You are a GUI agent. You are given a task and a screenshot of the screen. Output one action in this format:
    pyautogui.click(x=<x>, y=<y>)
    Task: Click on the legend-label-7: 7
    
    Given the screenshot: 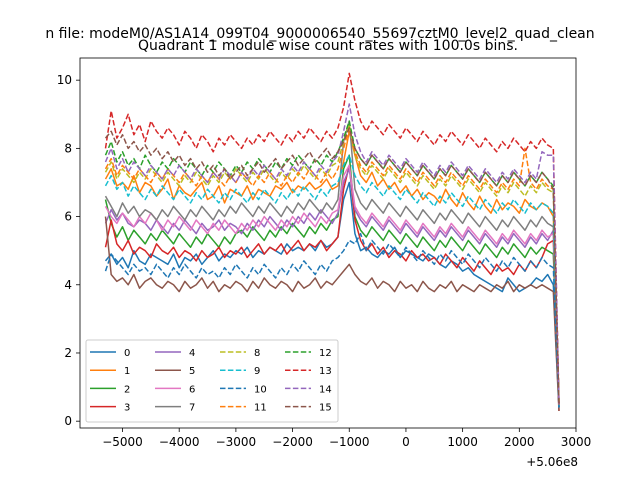 What is the action you would take?
    pyautogui.click(x=192, y=408)
    